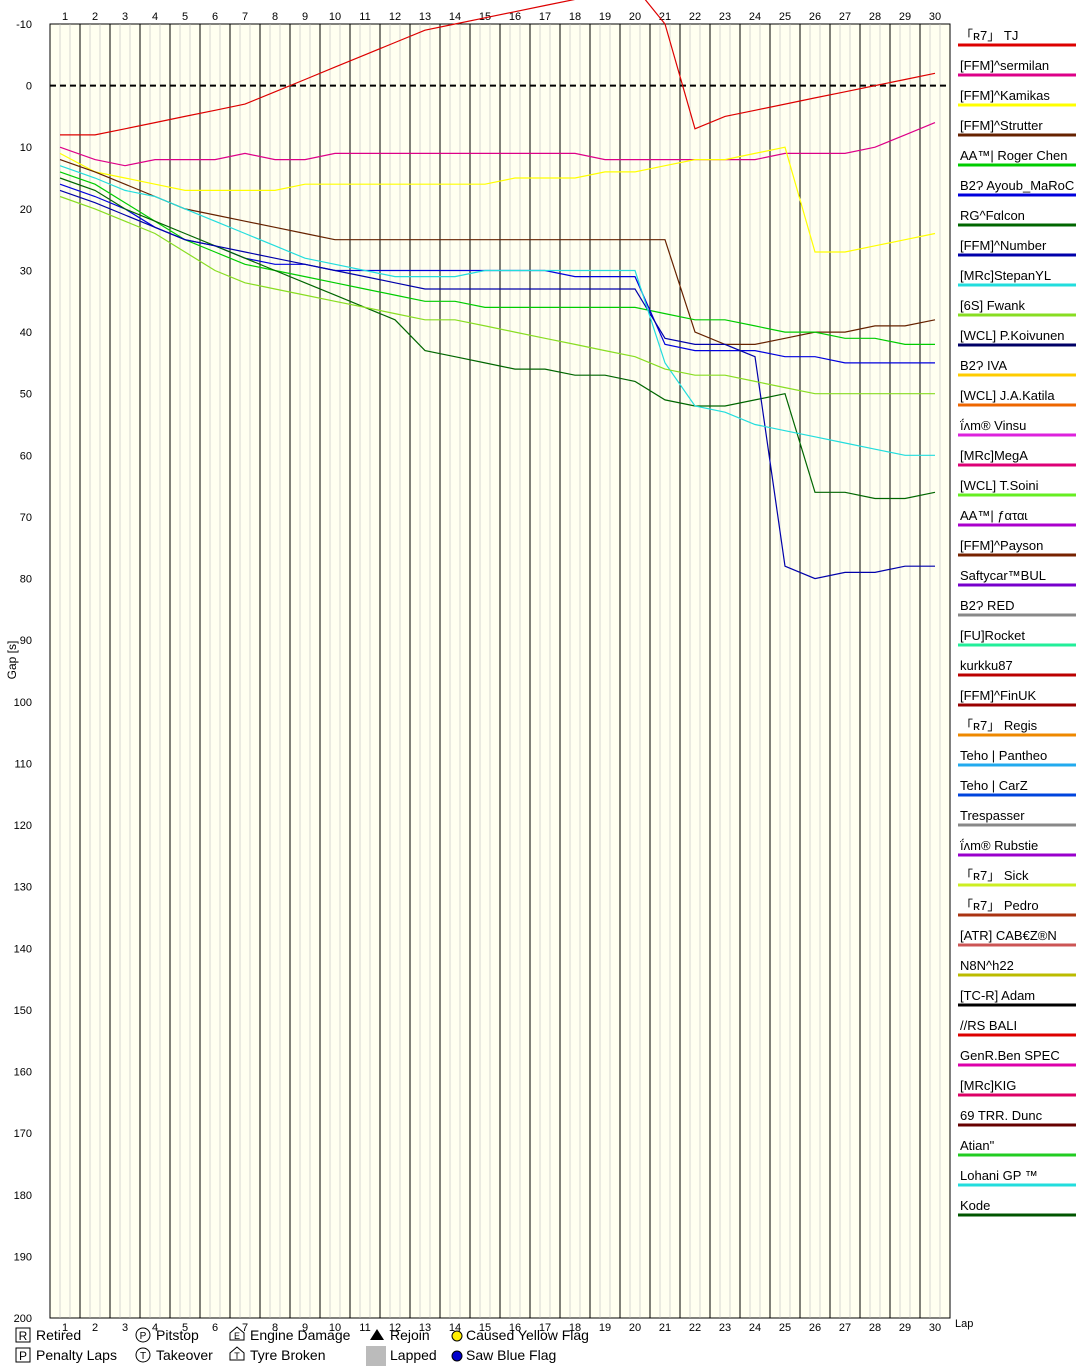  What do you see at coordinates (485, 1328) in the screenshot?
I see `x-tick-label-bottom: 15` at bounding box center [485, 1328].